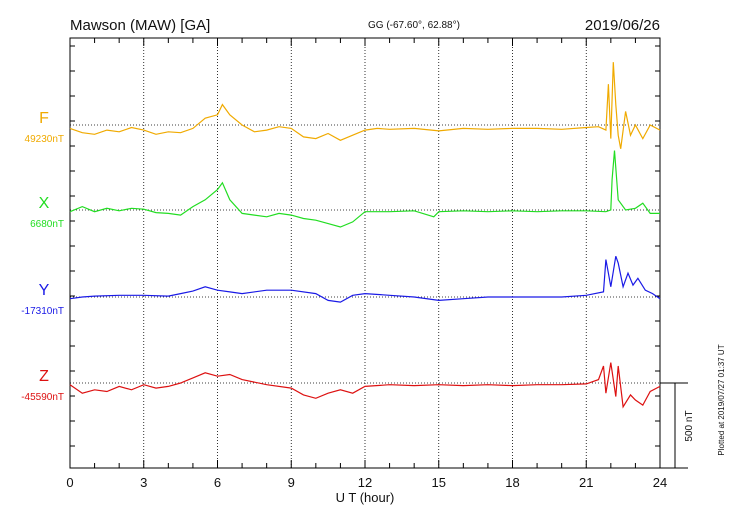  I want to click on plotted-timestamp: Plotted at 2019/07/27 01:37 UT, so click(721, 399).